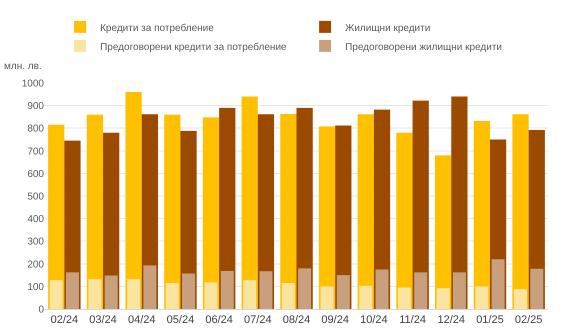 The image size is (578, 331). Describe the element at coordinates (33, 84) in the screenshot. I see `y-tick-label: 1000` at that location.